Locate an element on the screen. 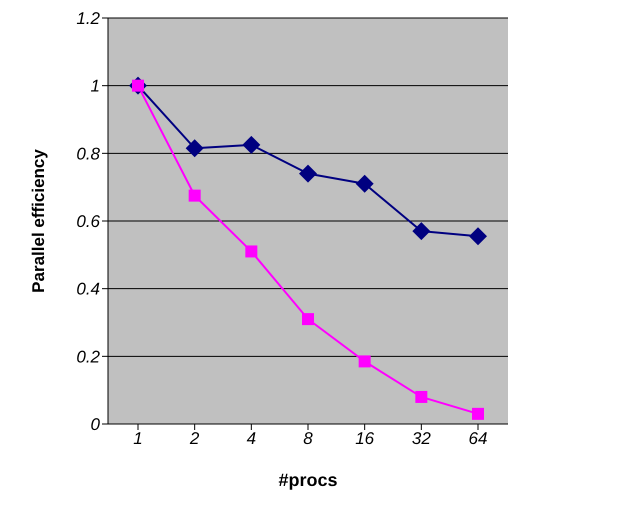 The image size is (626, 512). x-tick-label: 1 is located at coordinates (138, 438).